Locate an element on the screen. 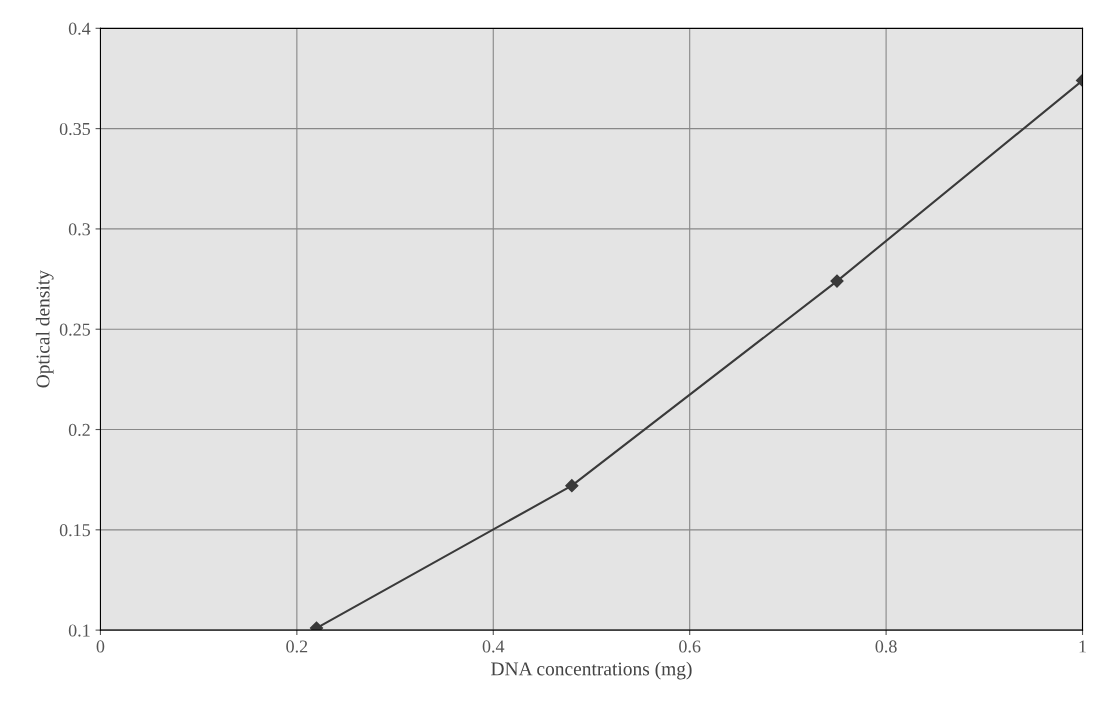 The width and height of the screenshot is (1116, 708). y-tick-label: 0.3 is located at coordinates (79, 229).